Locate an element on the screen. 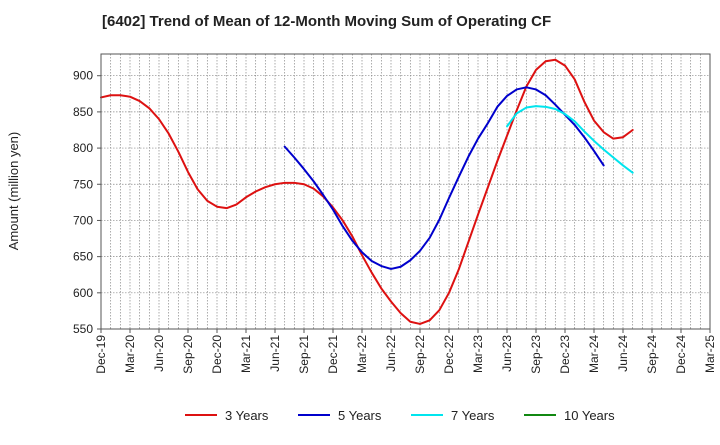 The height and width of the screenshot is (445, 720). x-tick-label: Sep-24 is located at coordinates (652, 354).